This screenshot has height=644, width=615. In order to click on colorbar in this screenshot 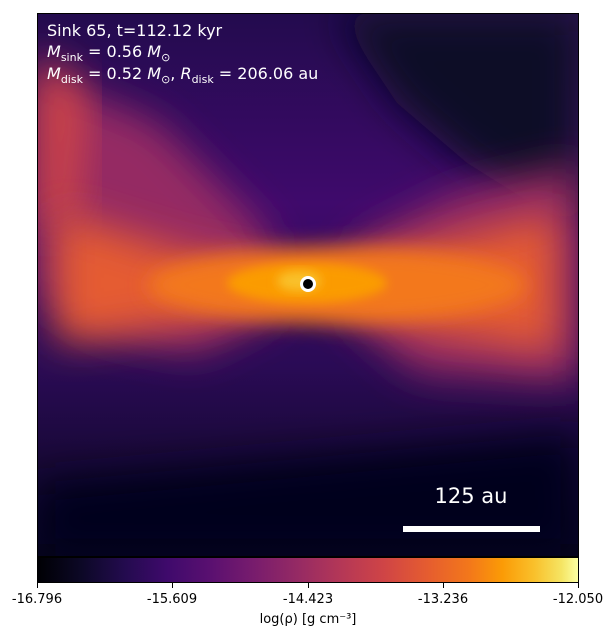, I will do `click(308, 570)`.